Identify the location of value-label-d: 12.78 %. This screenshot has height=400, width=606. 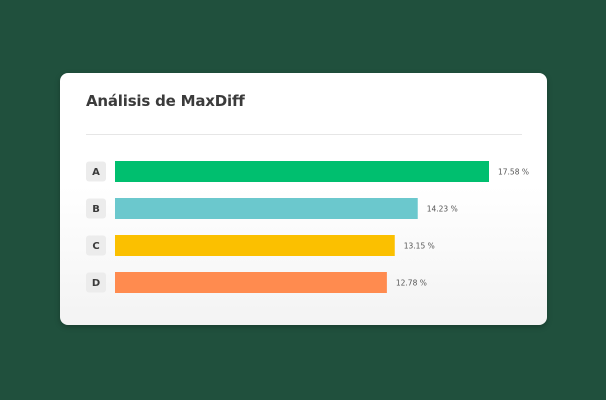
(411, 282).